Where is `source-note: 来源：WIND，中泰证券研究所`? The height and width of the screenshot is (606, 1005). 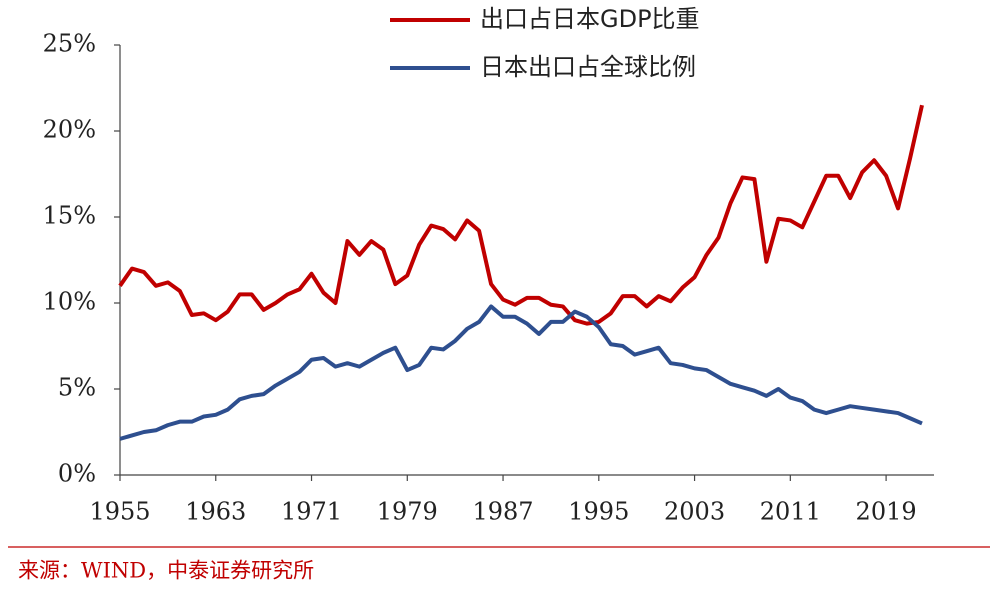 source-note: 来源：WIND，中泰证券研究所 is located at coordinates (166, 571).